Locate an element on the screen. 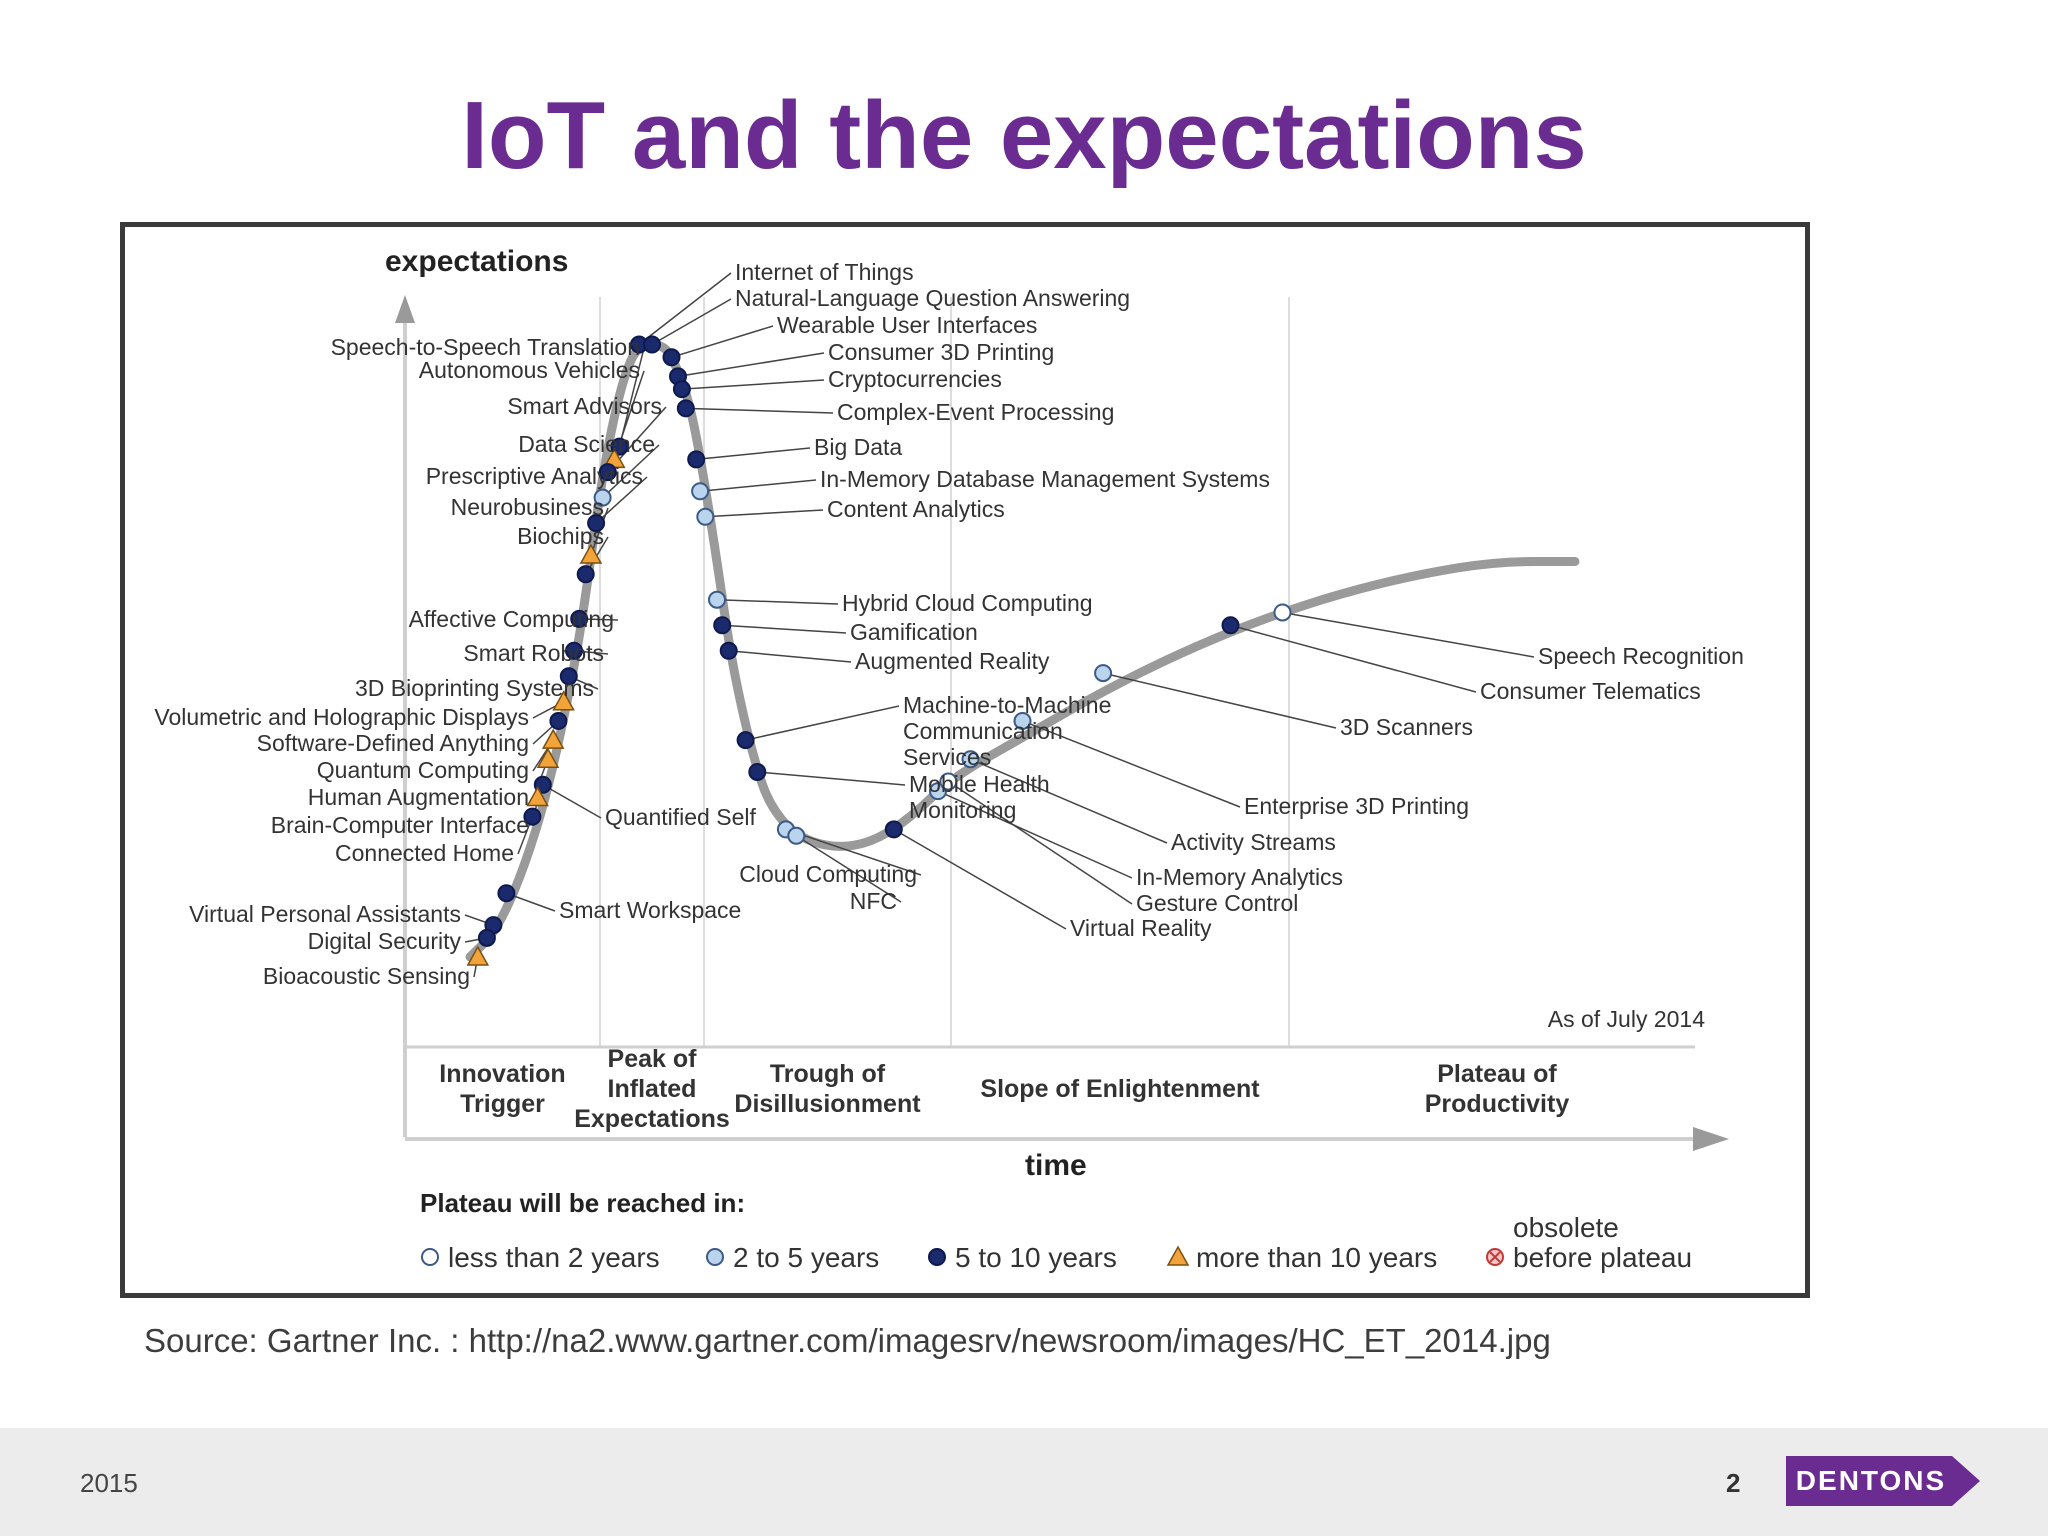  leader-neurobusiness is located at coordinates (599, 531).